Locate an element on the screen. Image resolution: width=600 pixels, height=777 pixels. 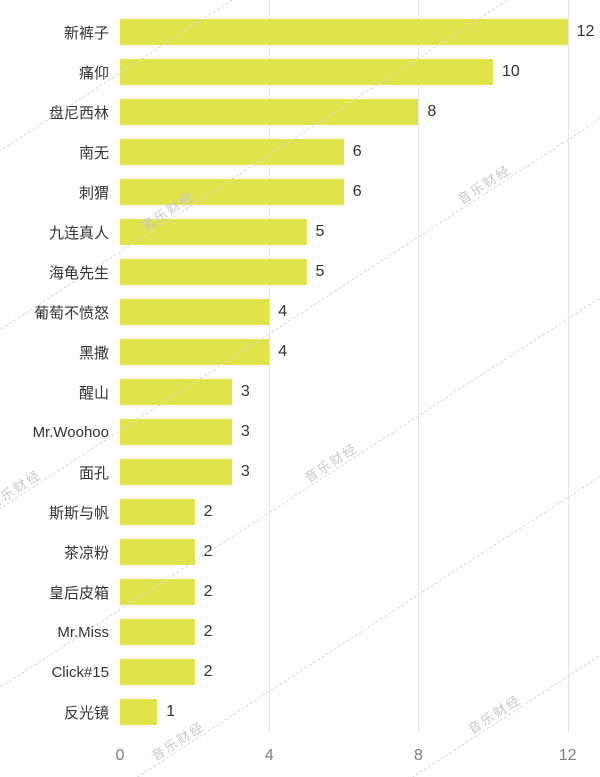
bar-row: 反光镜 1 is located at coordinates (300, 712).